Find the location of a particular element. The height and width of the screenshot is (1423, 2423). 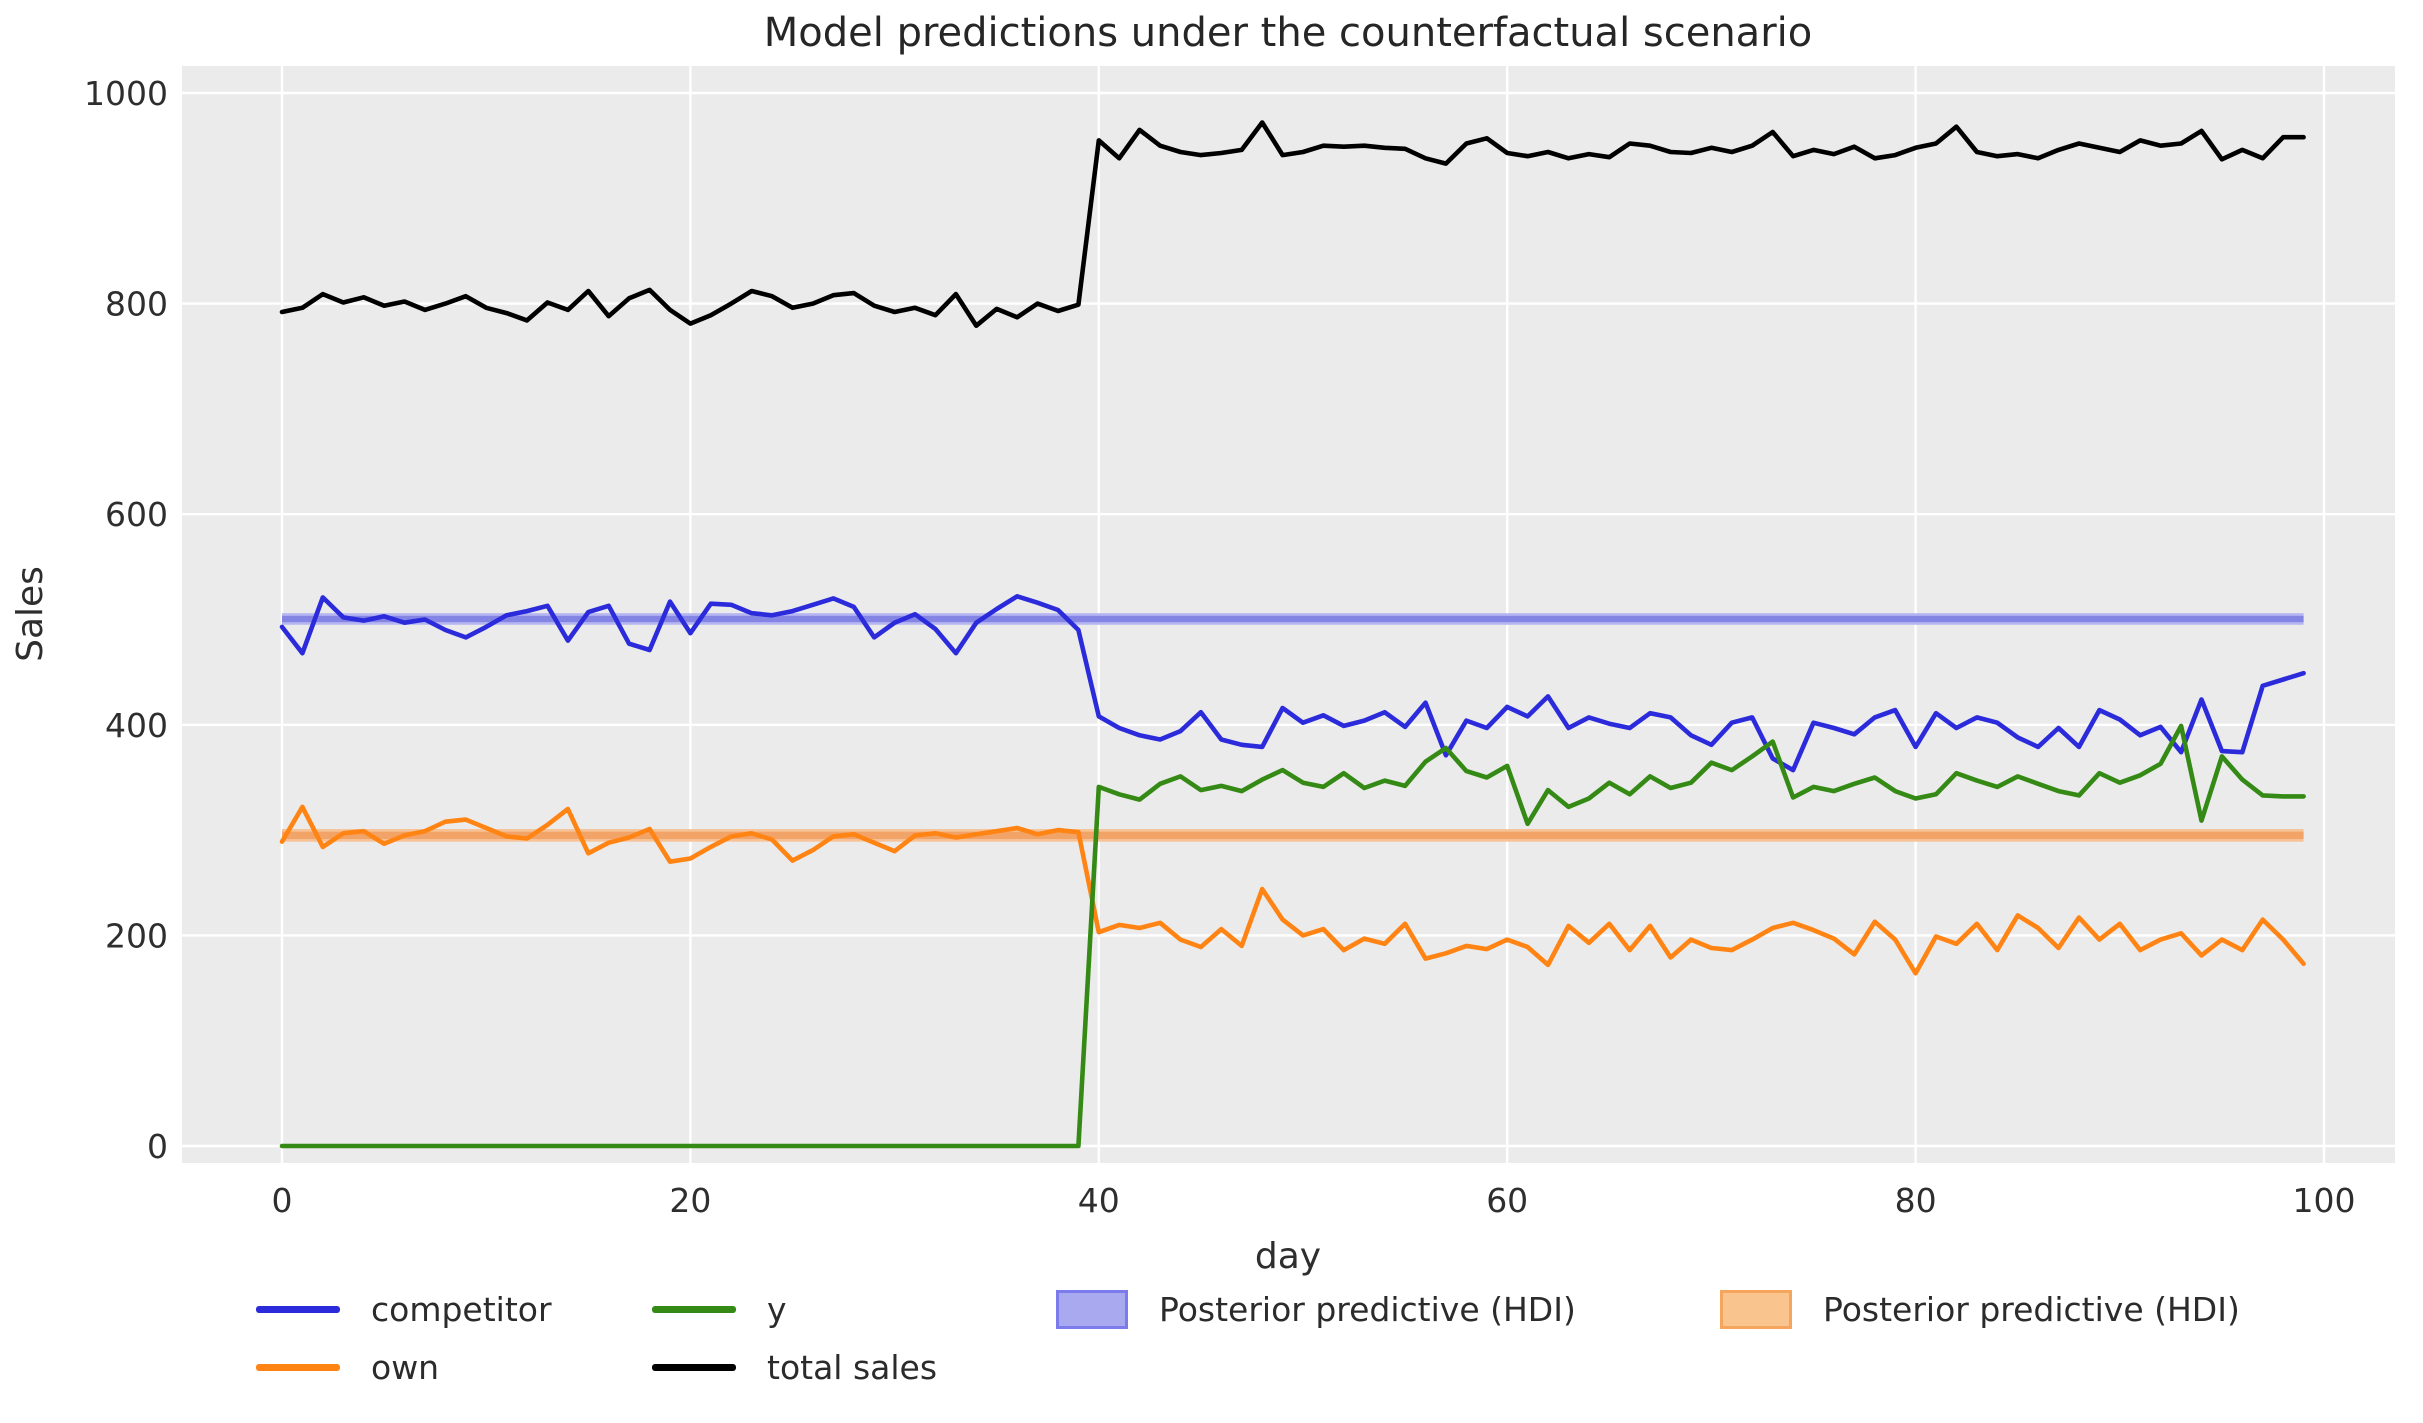

y-axis-label: Sales is located at coordinates (30, 614).